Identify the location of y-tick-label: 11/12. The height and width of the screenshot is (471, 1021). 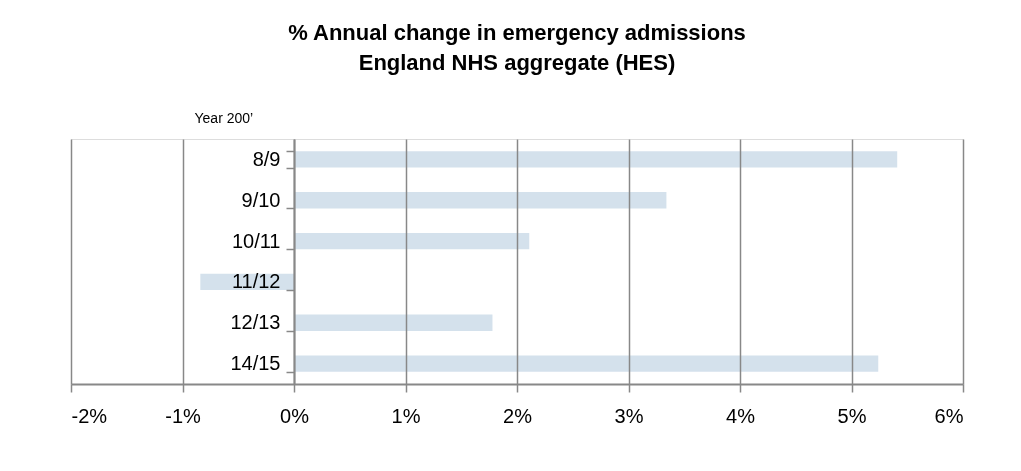
(256, 281).